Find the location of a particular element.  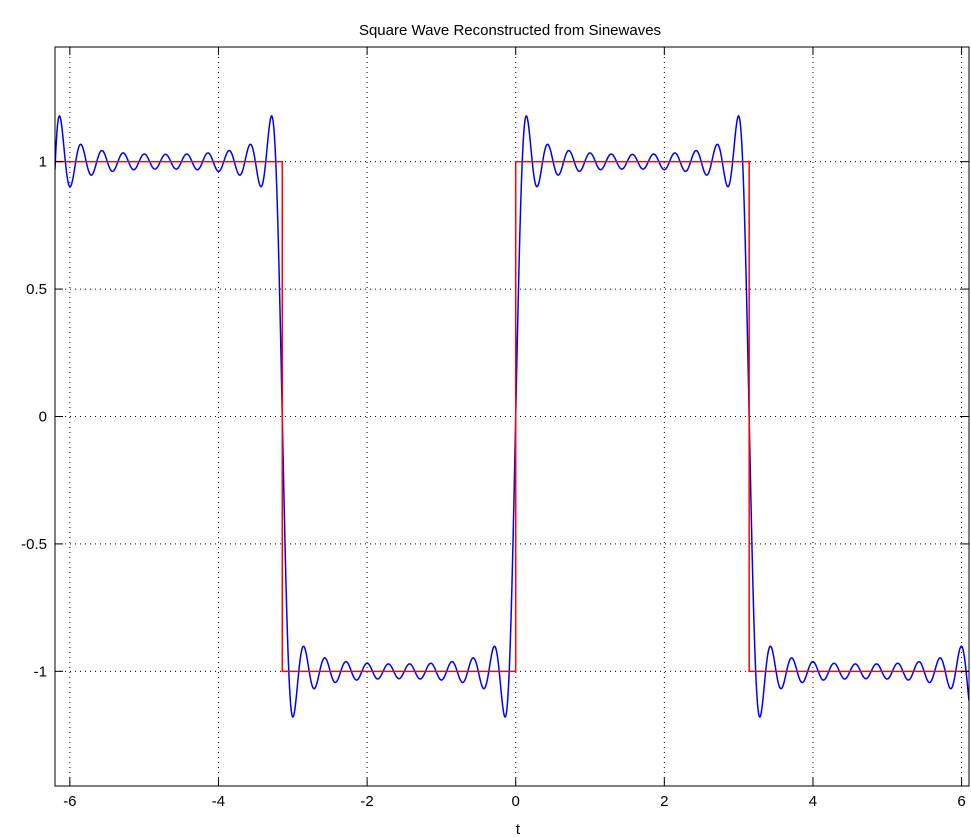

x-tick-label: 4 is located at coordinates (813, 801).